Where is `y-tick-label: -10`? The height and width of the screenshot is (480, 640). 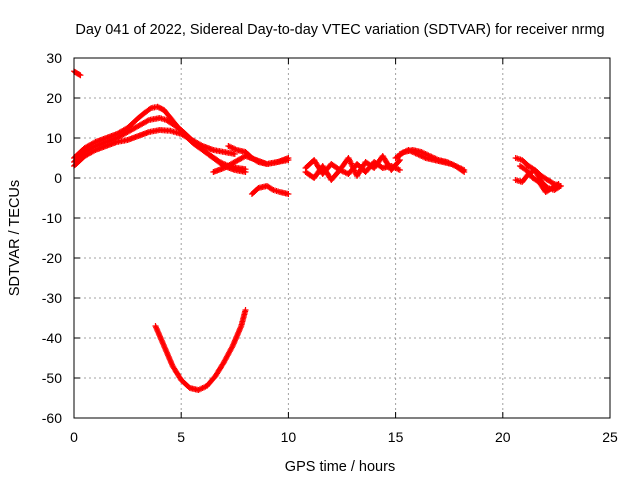
y-tick-label: -10 is located at coordinates (52, 218).